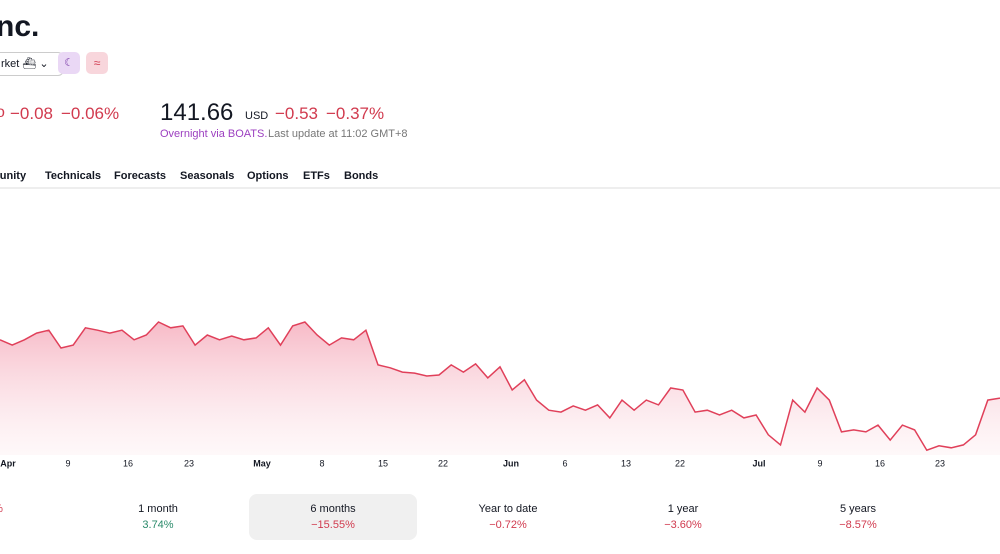  What do you see at coordinates (333, 509) in the screenshot?
I see `period-label: 6 months` at bounding box center [333, 509].